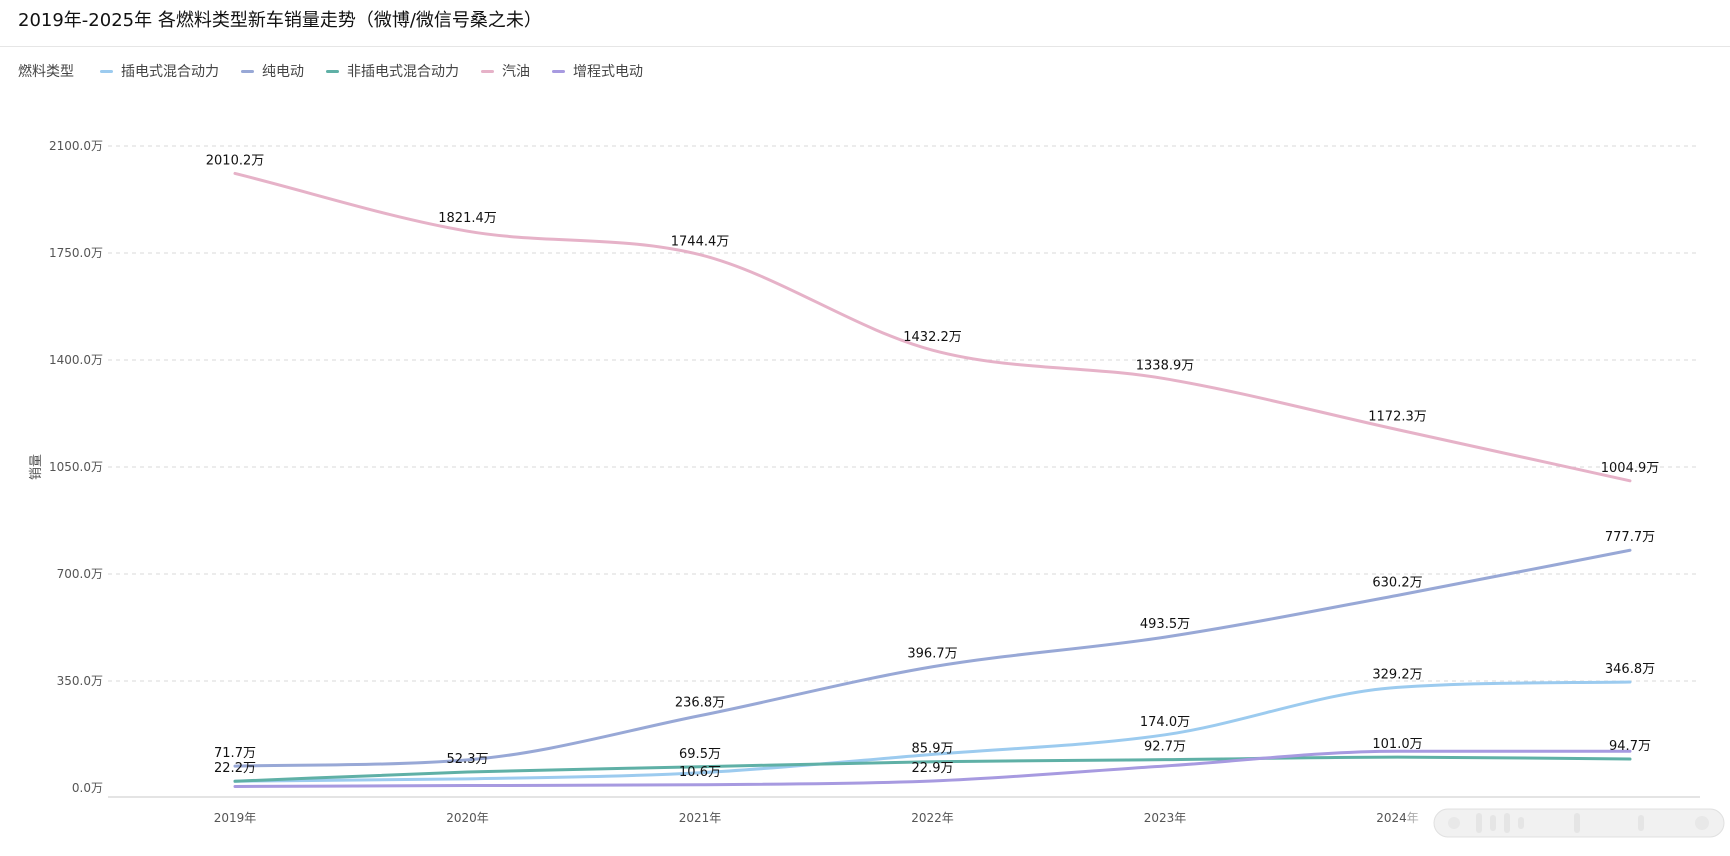 This screenshot has height=856, width=1730. What do you see at coordinates (1568, 823) in the screenshot?
I see `image-overlay` at bounding box center [1568, 823].